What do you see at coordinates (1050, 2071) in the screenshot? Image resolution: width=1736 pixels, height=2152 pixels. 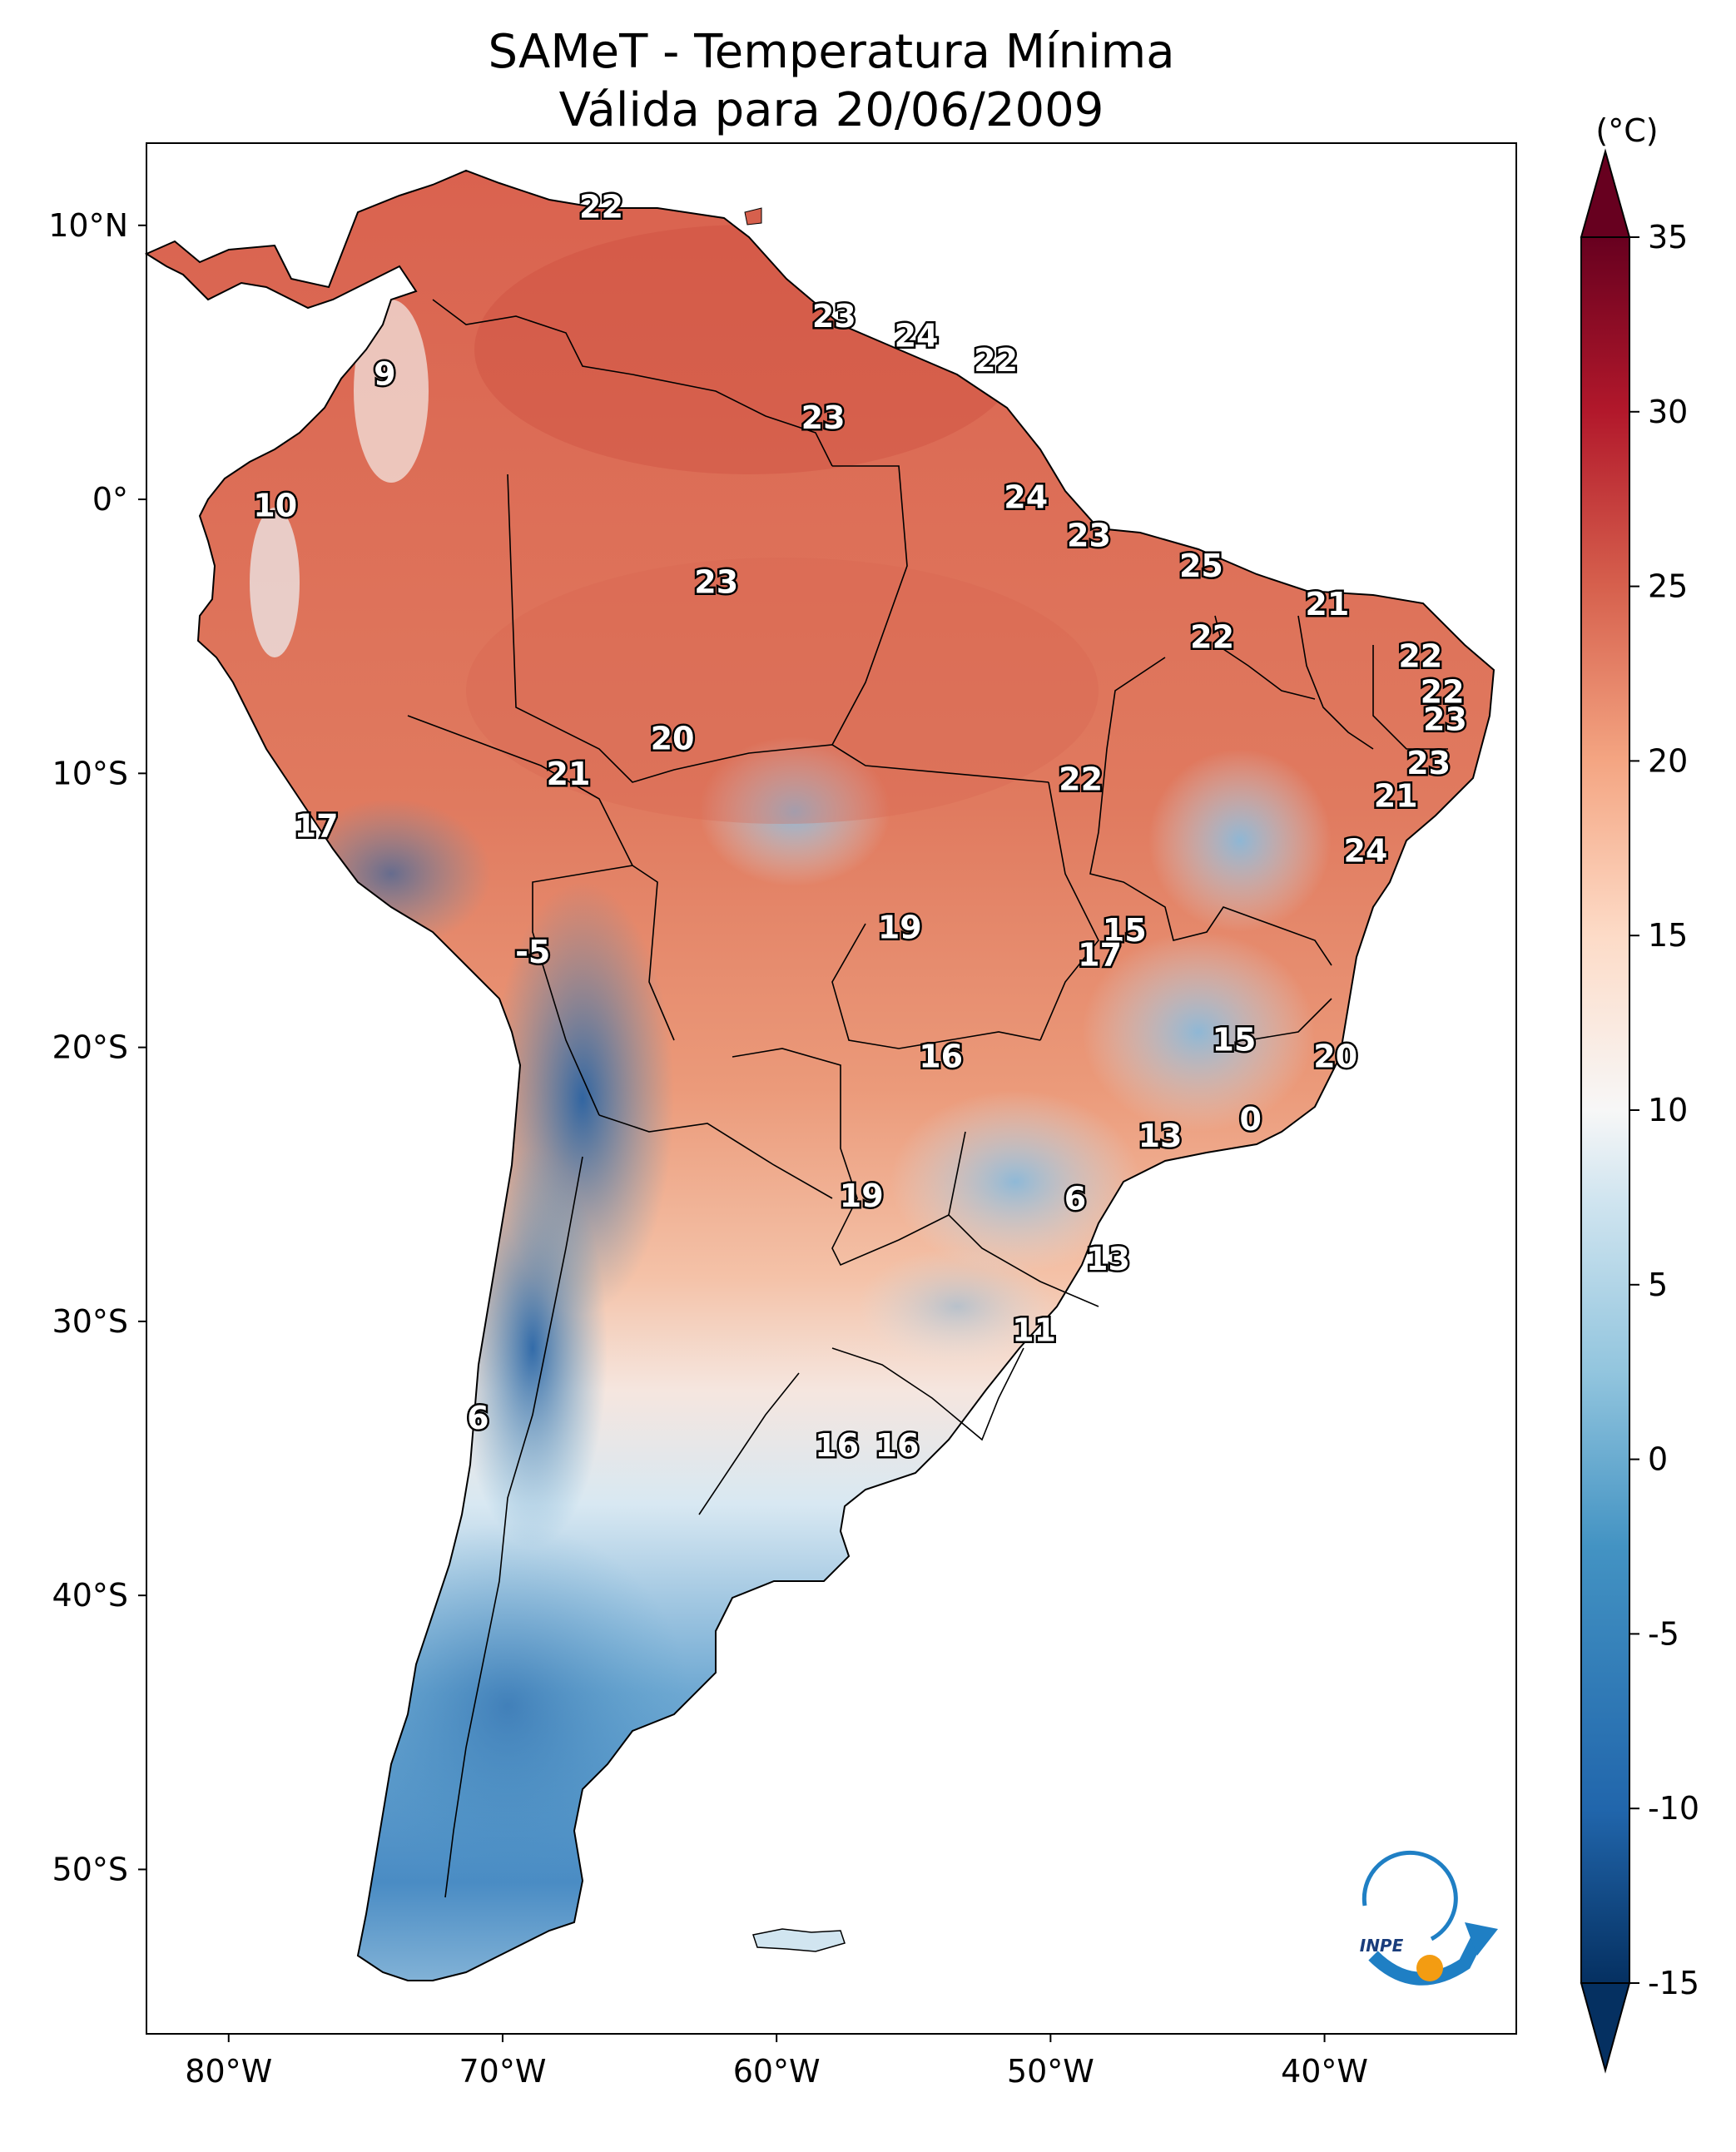 I see `lon-tick-label: 50°W` at bounding box center [1050, 2071].